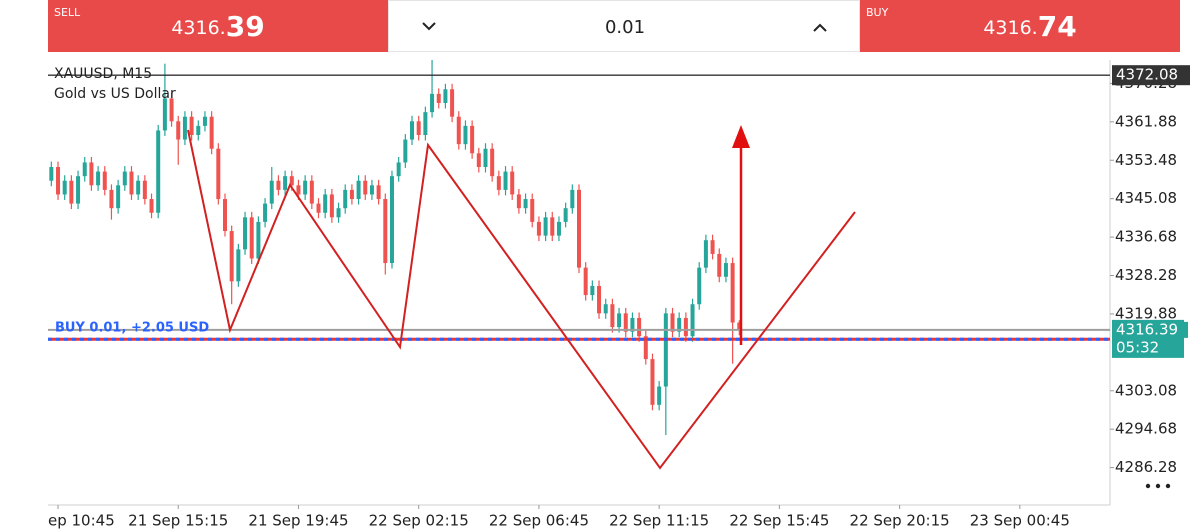  Describe the element at coordinates (741, 136) in the screenshot. I see `arrow-head` at that location.